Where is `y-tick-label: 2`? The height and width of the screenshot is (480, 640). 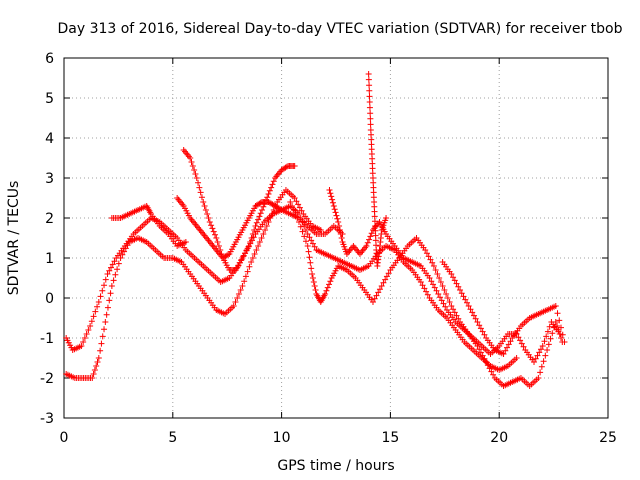 y-tick-label: 2 is located at coordinates (49, 219).